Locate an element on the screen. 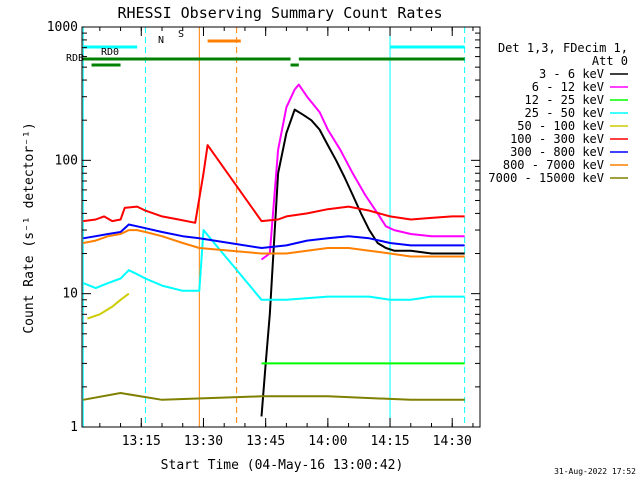 The height and width of the screenshot is (480, 640). legend-header-line-2: Att 0 is located at coordinates (610, 61).